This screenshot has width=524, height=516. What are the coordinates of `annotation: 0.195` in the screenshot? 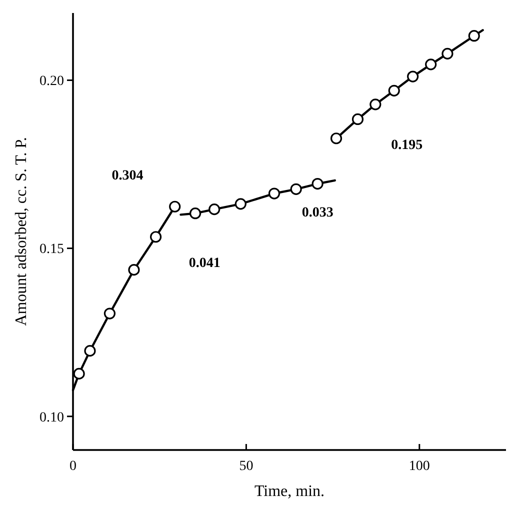 It's located at (407, 145).